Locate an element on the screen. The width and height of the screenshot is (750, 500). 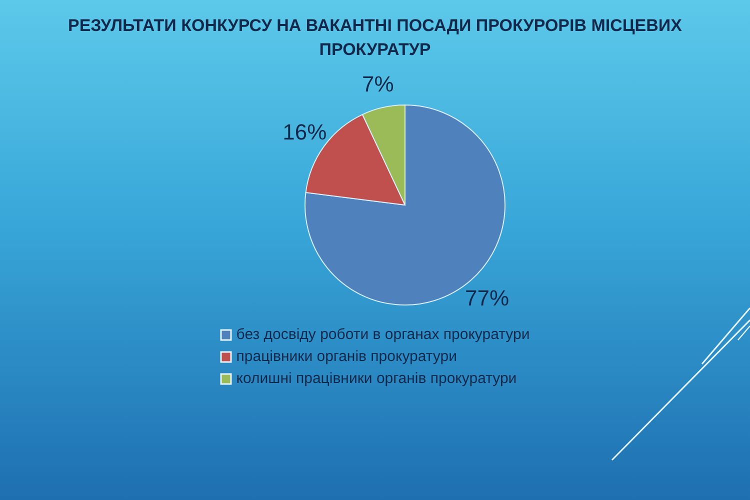
data-label: 7% is located at coordinates (378, 83).